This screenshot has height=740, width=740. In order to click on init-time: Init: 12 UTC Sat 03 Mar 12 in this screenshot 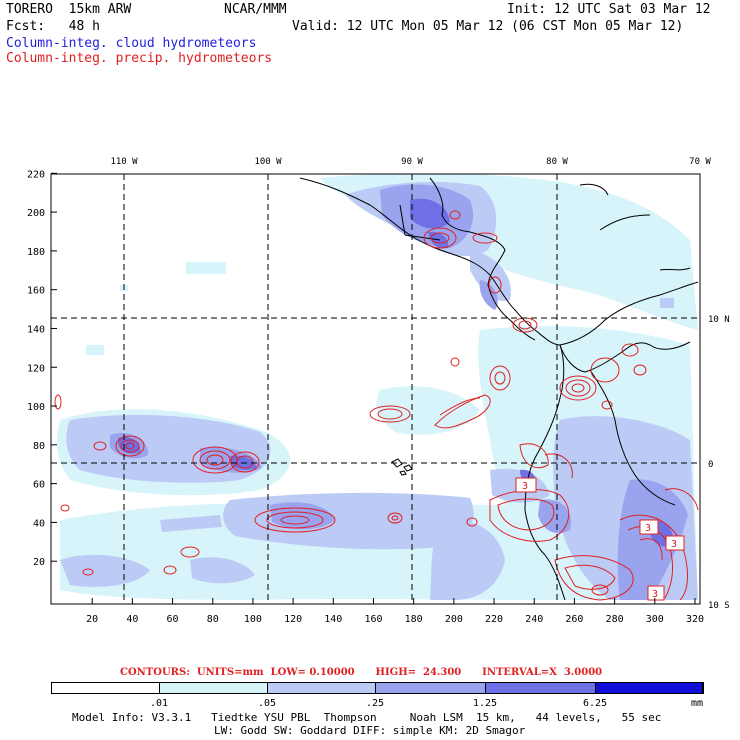, I will do `click(609, 9)`.